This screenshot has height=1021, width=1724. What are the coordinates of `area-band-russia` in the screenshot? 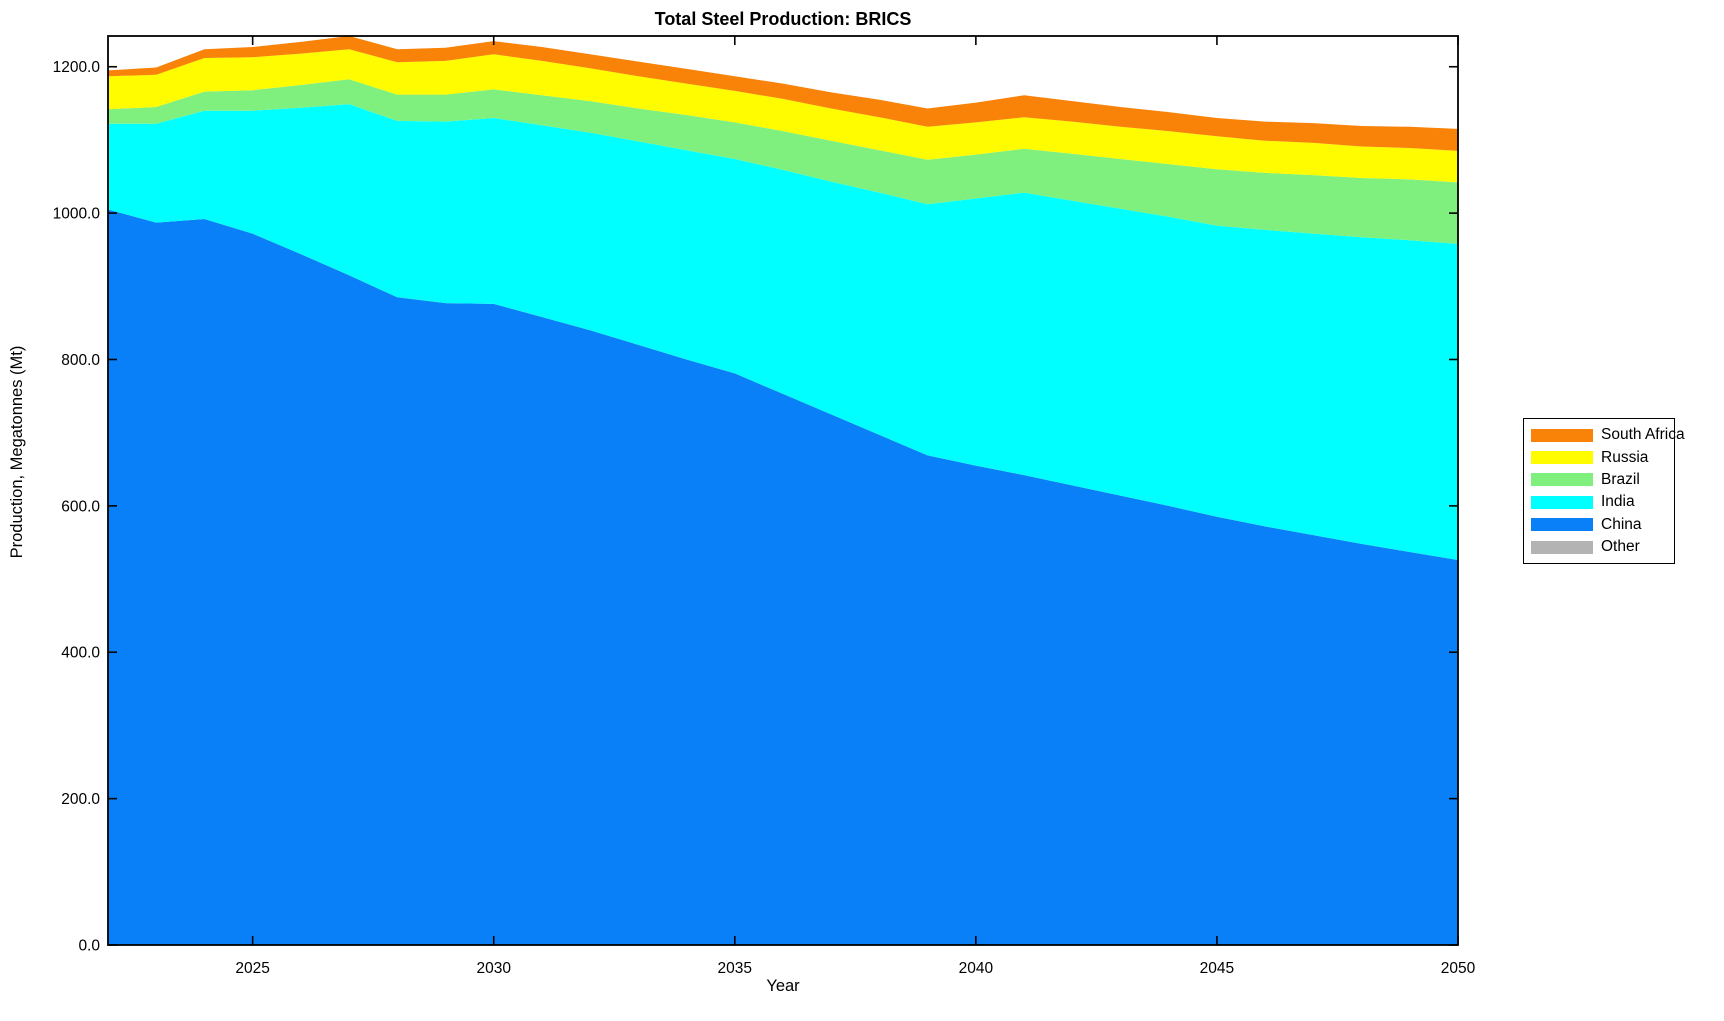 It's located at (783, 116).